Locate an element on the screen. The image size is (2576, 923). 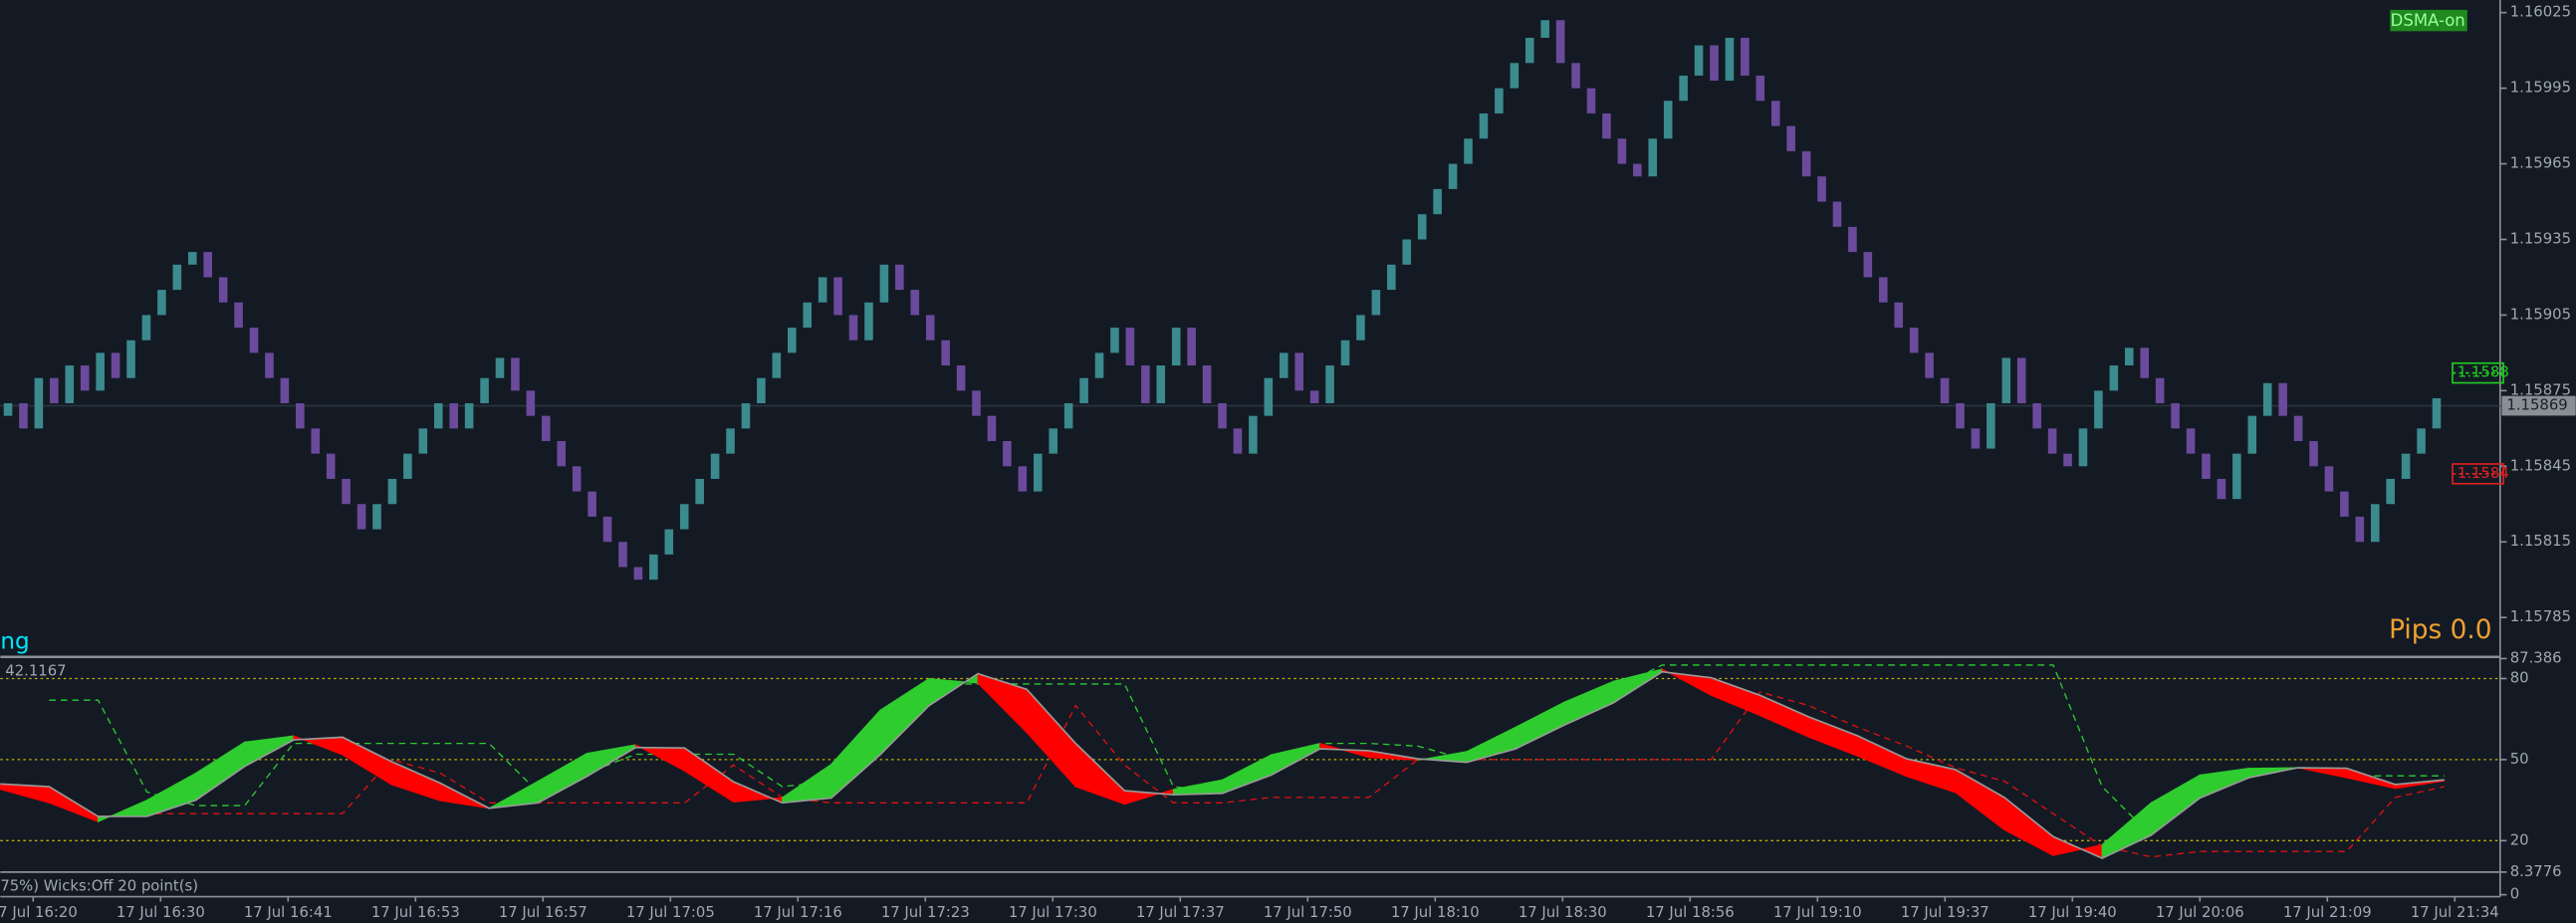
x-tick-label: 17 Jul 19:40 is located at coordinates (2072, 913).